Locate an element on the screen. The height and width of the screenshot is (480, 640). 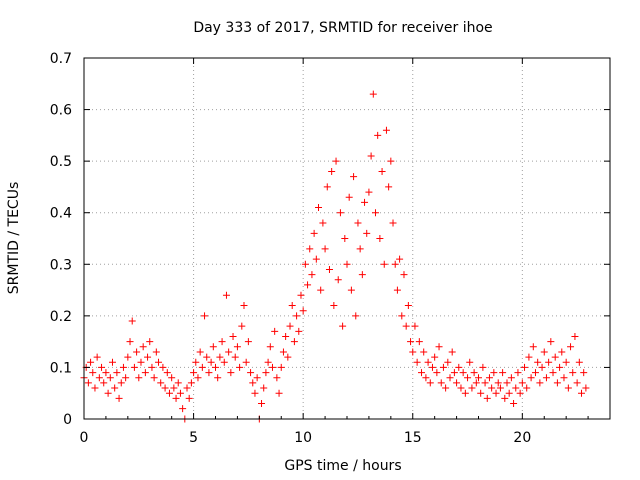
x-tick-label: 0 is located at coordinates (84, 438).